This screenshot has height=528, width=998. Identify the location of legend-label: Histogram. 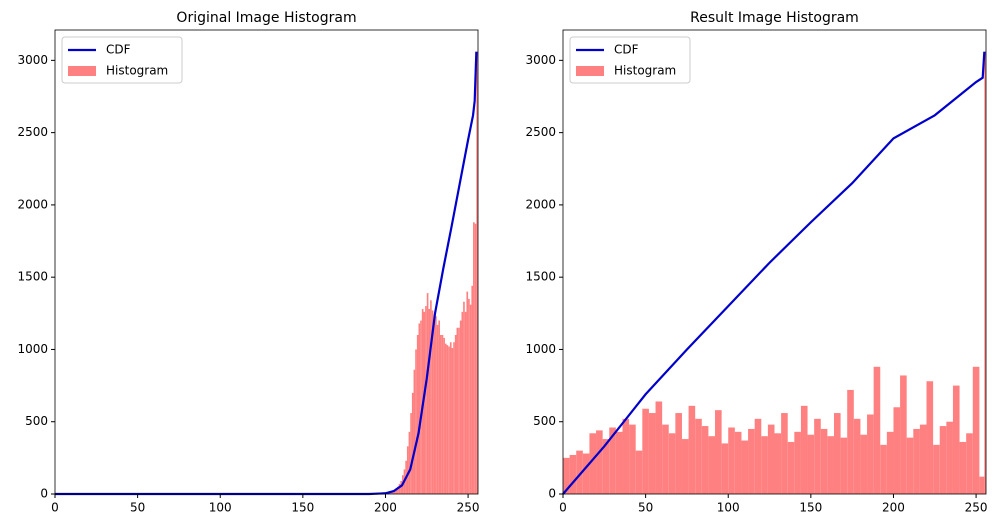
(645, 71).